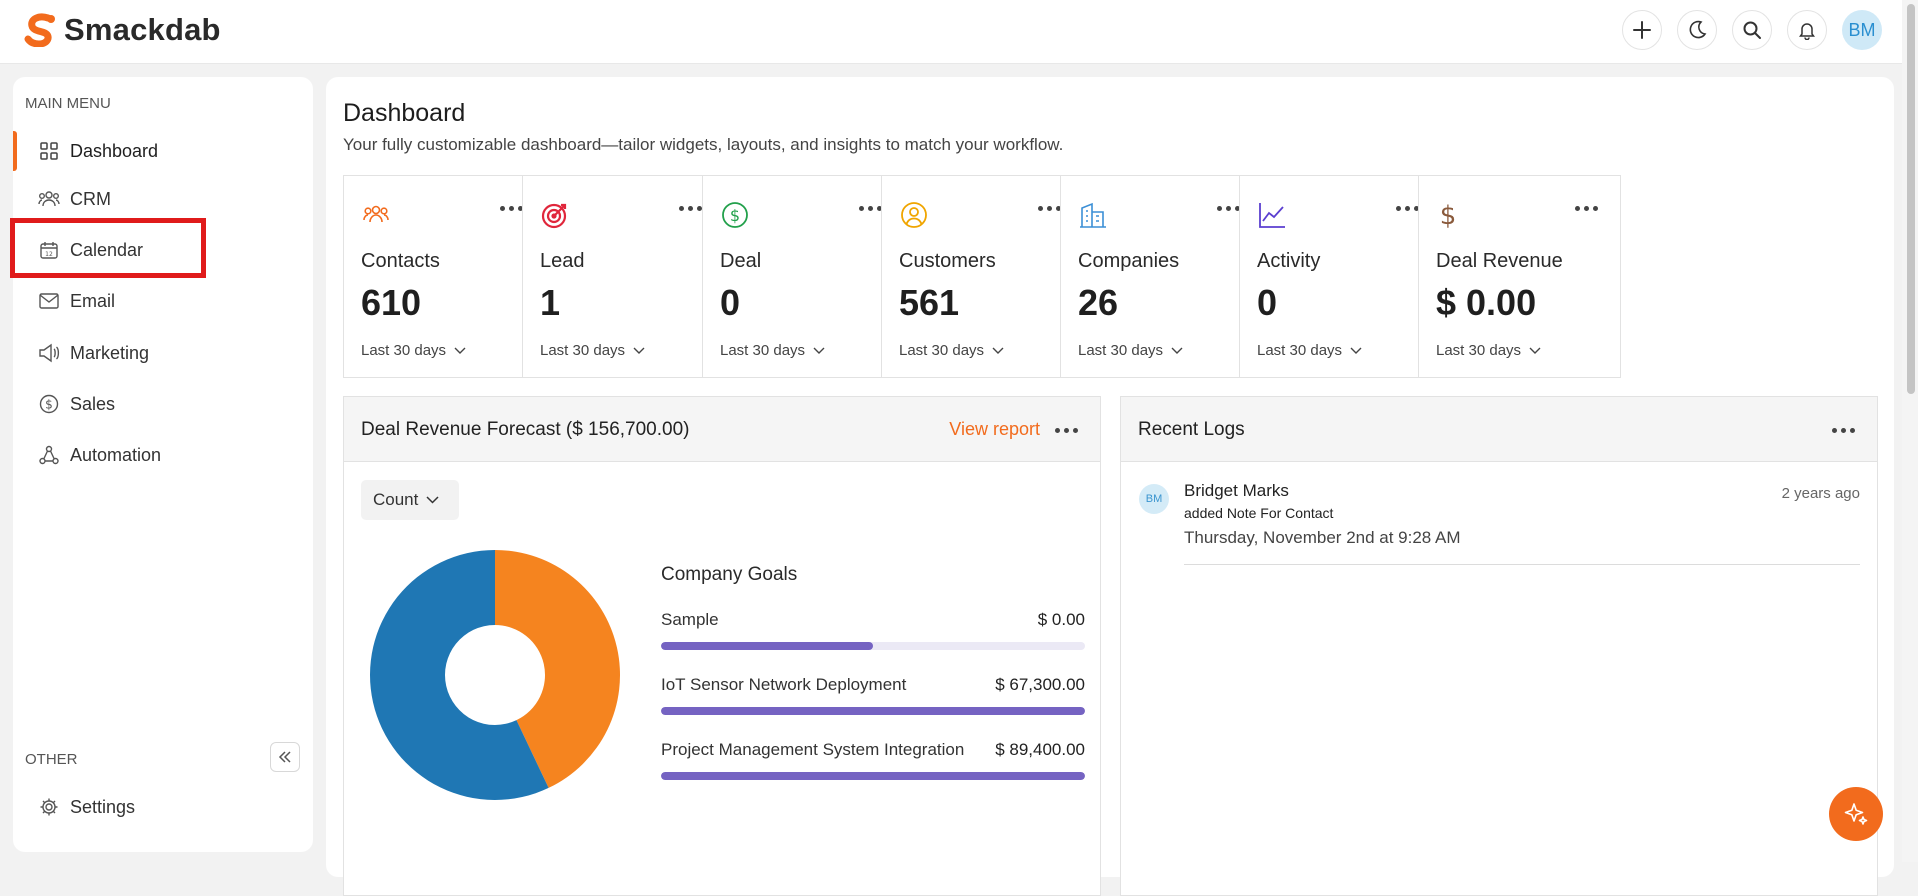  Describe the element at coordinates (1154, 499) in the screenshot. I see `log-avatar: BM` at that location.